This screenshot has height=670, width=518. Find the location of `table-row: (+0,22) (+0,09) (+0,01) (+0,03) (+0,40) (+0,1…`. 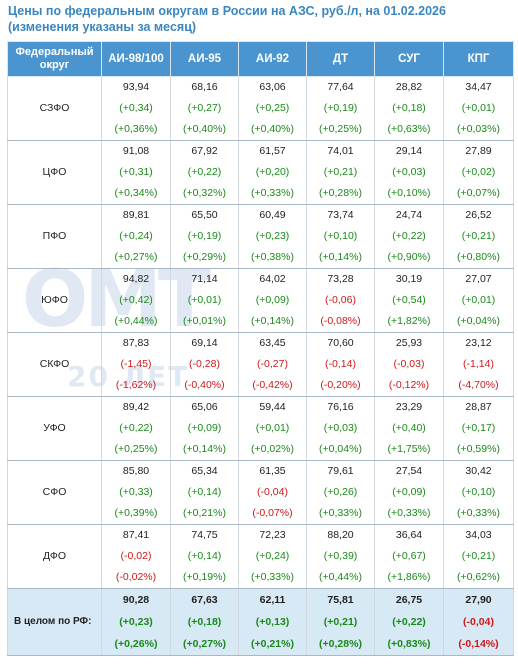

table-row: (+0,22) (+0,09) (+0,01) (+0,03) (+0,40) (+0,1… is located at coordinates (261, 428).